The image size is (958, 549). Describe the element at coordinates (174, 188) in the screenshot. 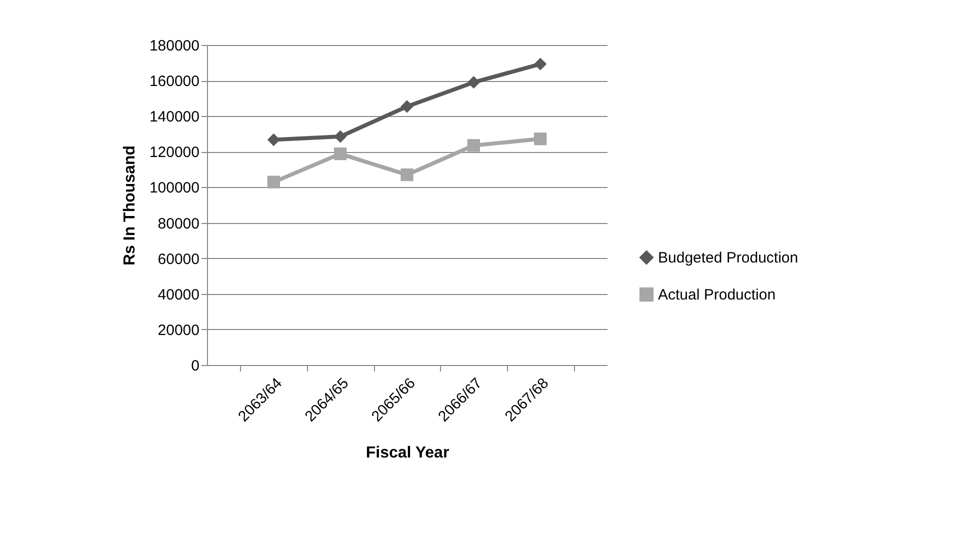

I see `y-tick-label: 100000` at that location.